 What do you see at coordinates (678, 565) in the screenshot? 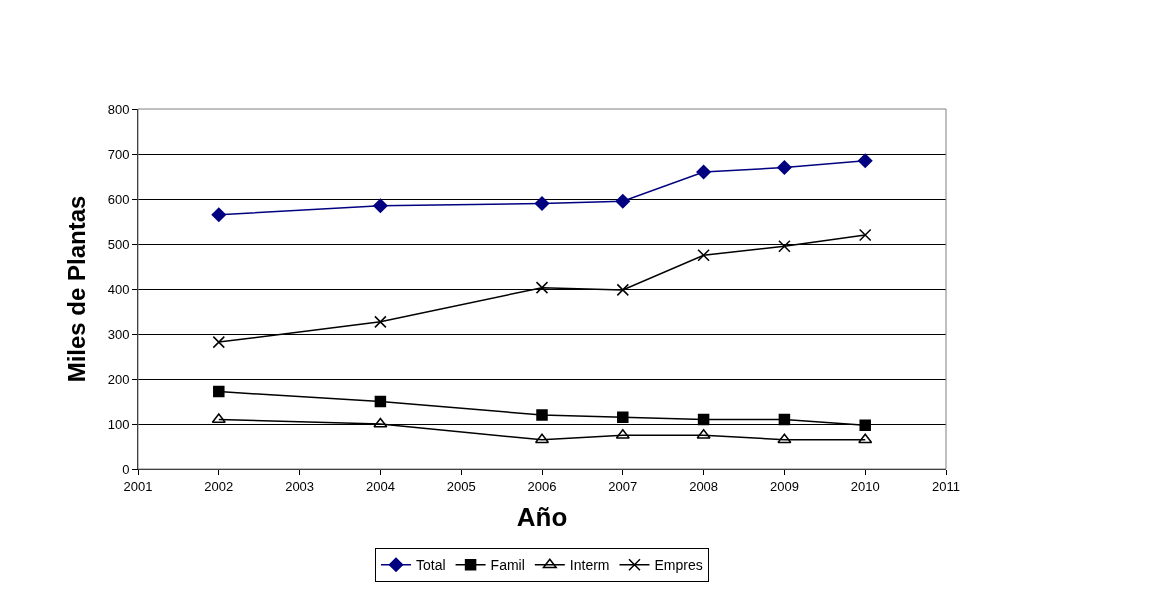
I see `legend-label: Empres` at bounding box center [678, 565].